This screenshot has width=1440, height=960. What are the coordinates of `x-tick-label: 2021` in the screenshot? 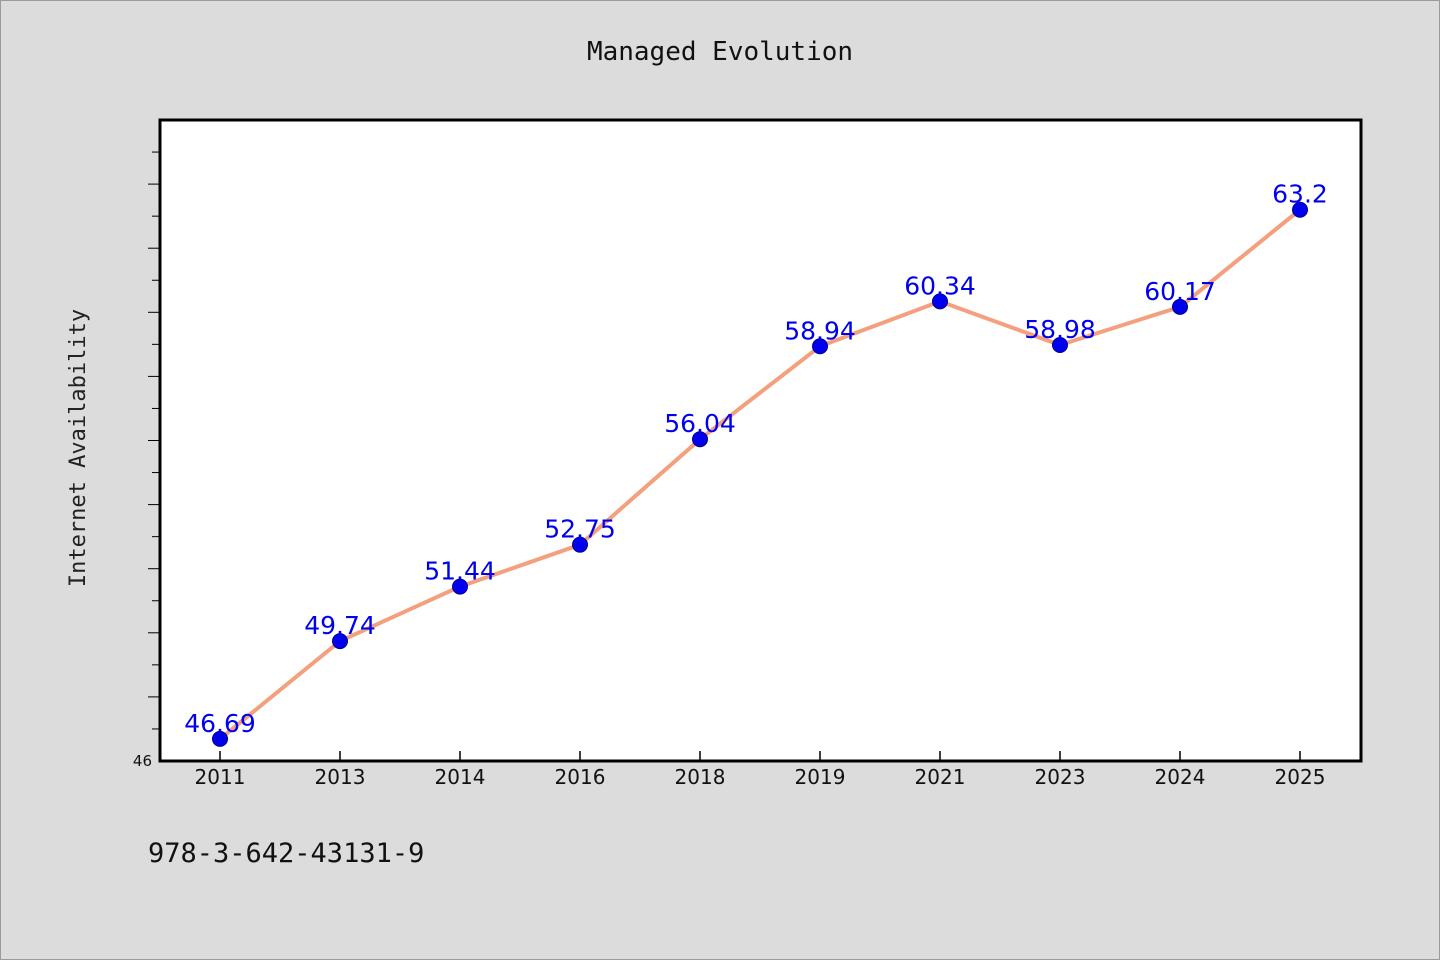 It's located at (940, 777).